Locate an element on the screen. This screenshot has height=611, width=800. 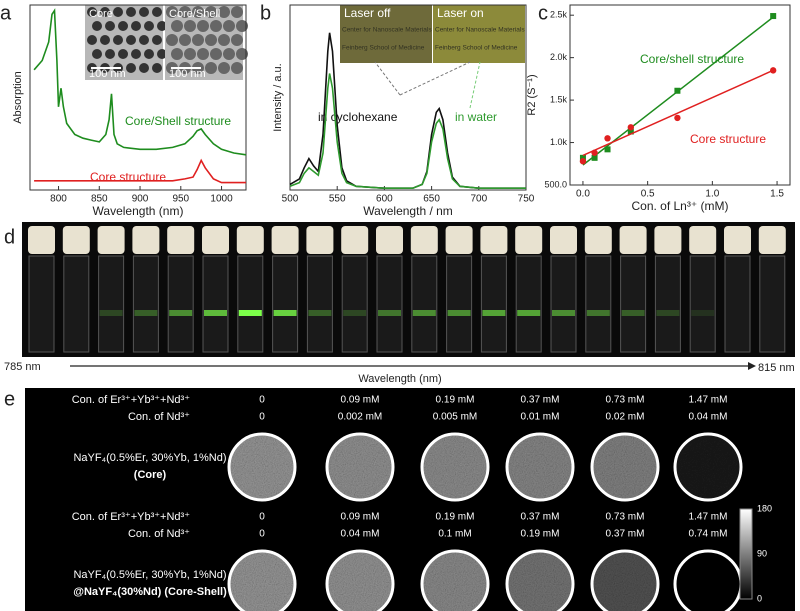
x-tick-label: 1000 is located at coordinates (221, 199).